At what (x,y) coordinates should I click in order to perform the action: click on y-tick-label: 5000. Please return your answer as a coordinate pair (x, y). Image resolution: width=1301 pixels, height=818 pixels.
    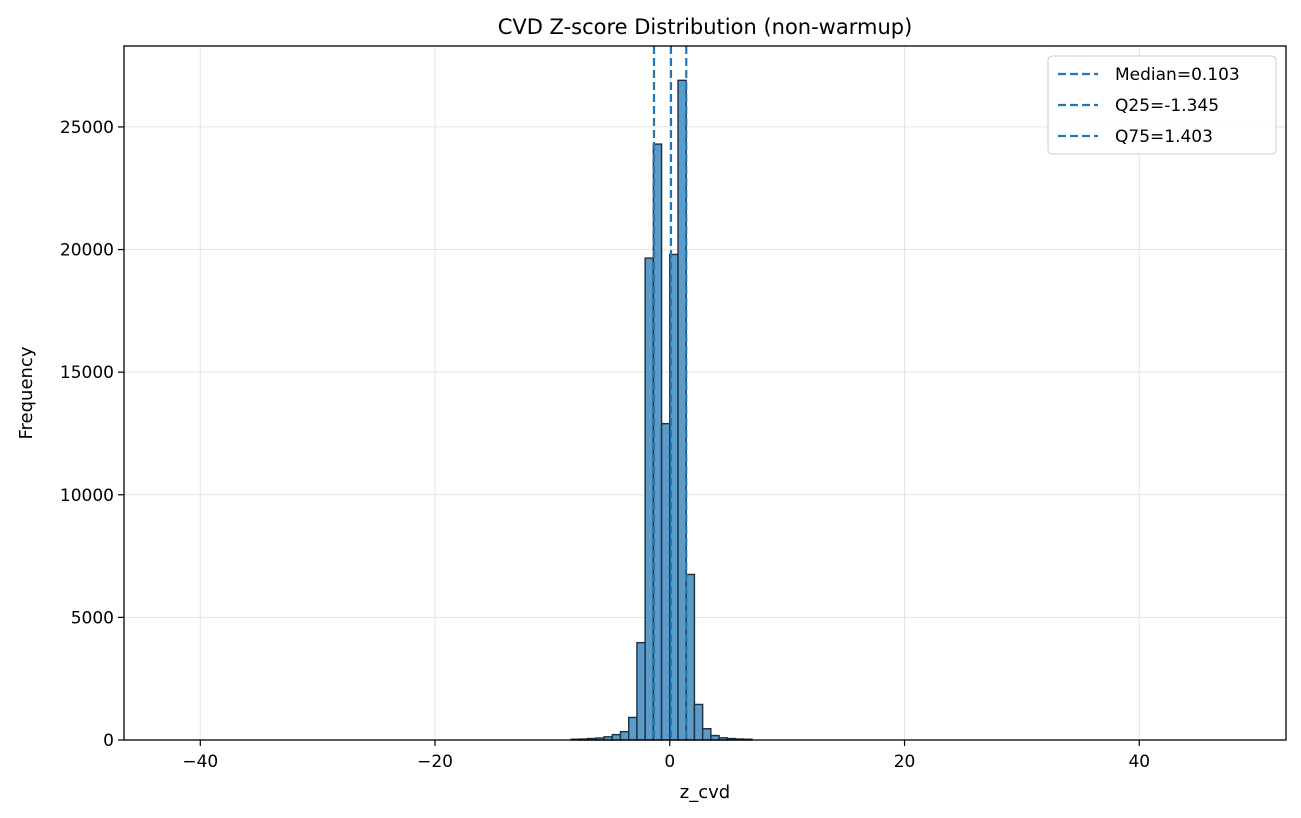
    Looking at the image, I should click on (92, 618).